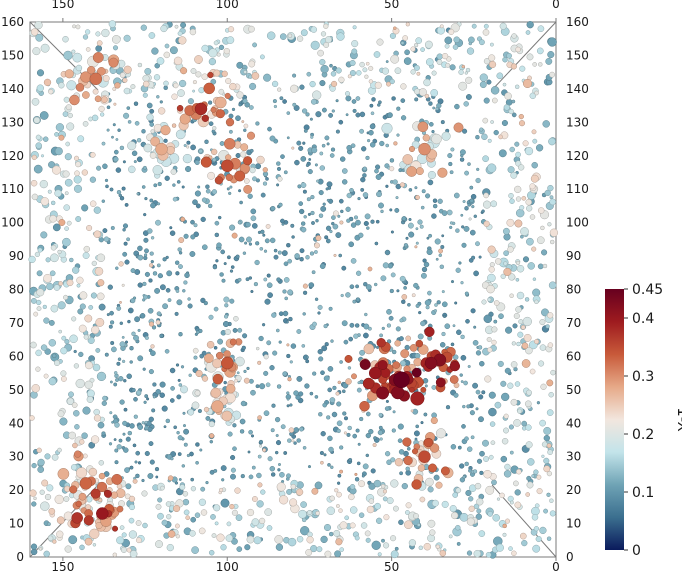 Image resolution: width=682 pixels, height=576 pixels. Describe the element at coordinates (16, 457) in the screenshot. I see `y-tick-label-left: 30` at that location.